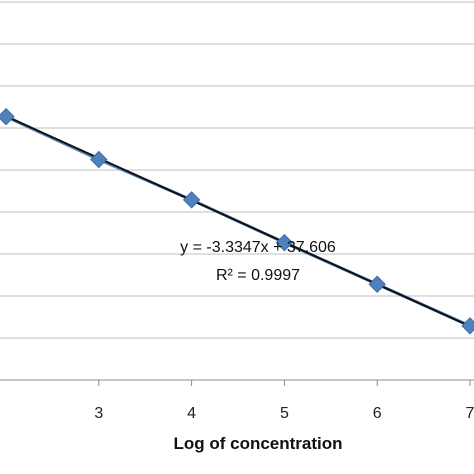  What do you see at coordinates (377, 413) in the screenshot?
I see `x-tick-label: 6` at bounding box center [377, 413].